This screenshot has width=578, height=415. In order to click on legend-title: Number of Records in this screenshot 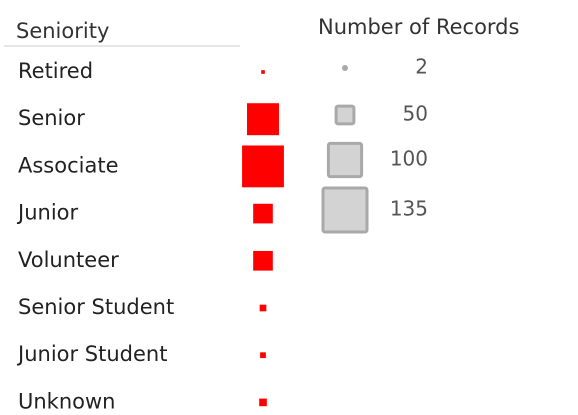, I will do `click(418, 27)`.